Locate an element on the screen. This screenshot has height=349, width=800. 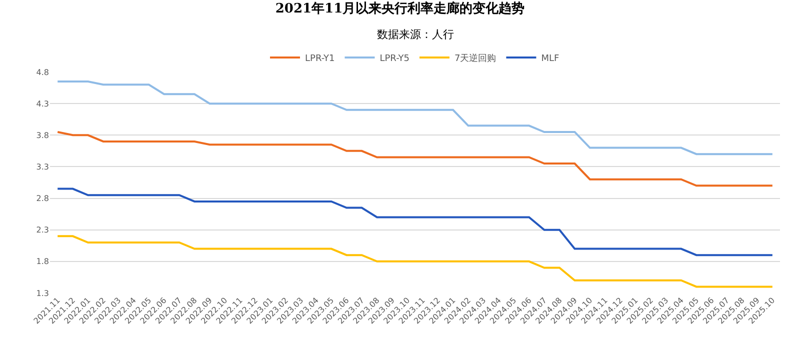
legend-label: LPR-Y1 is located at coordinates (320, 59).